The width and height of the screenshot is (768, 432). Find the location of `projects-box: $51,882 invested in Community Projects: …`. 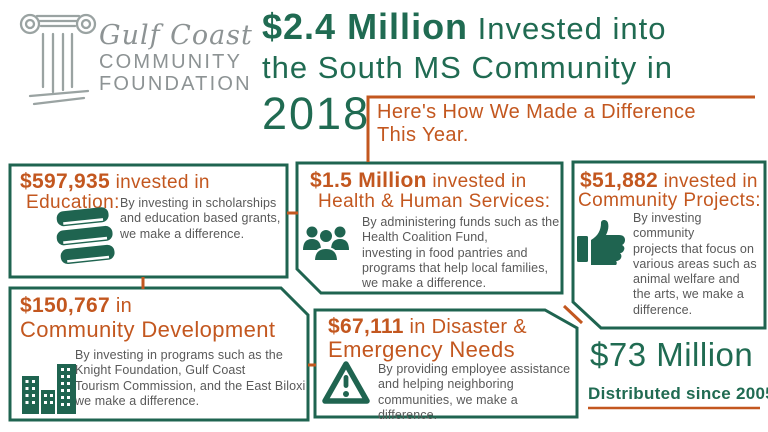

projects-box: $51,882 invested in Community Projects: … is located at coordinates (669, 245).